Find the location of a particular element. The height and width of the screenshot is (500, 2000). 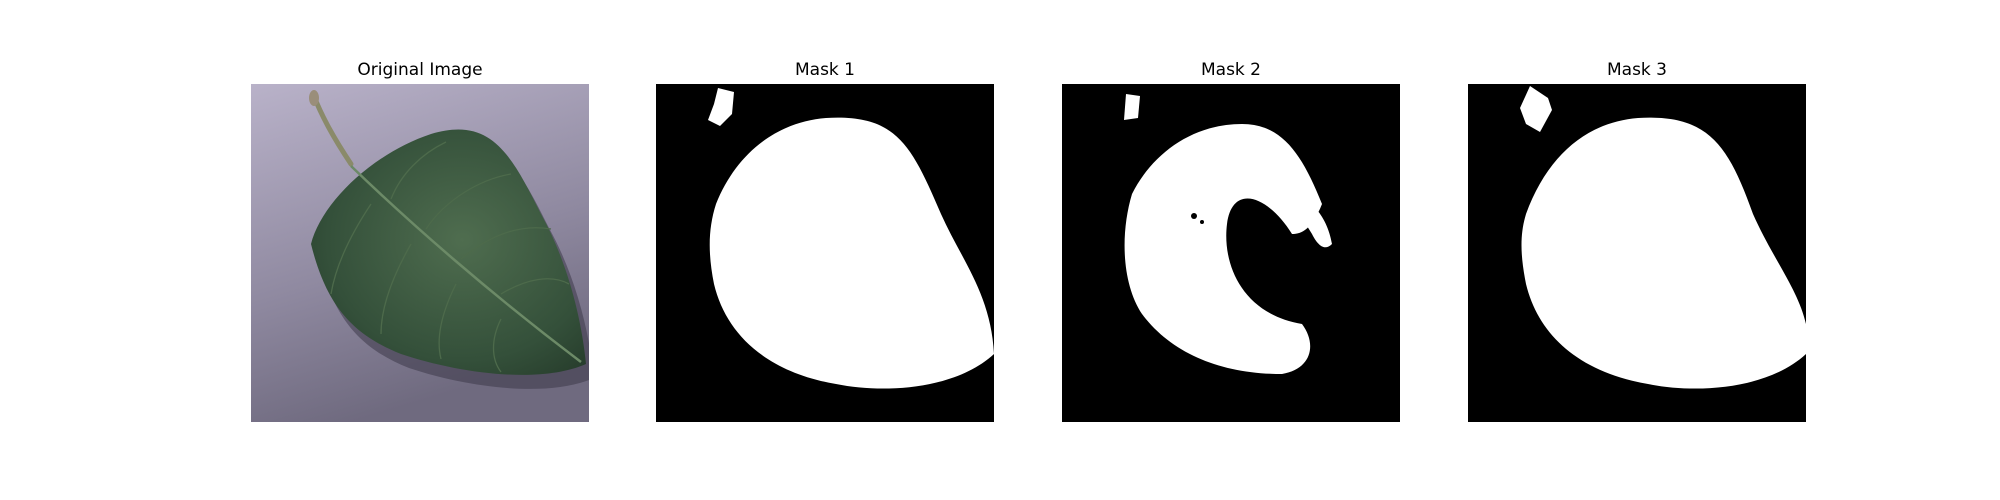

panel-original-image: Original Image is located at coordinates (420, 241).